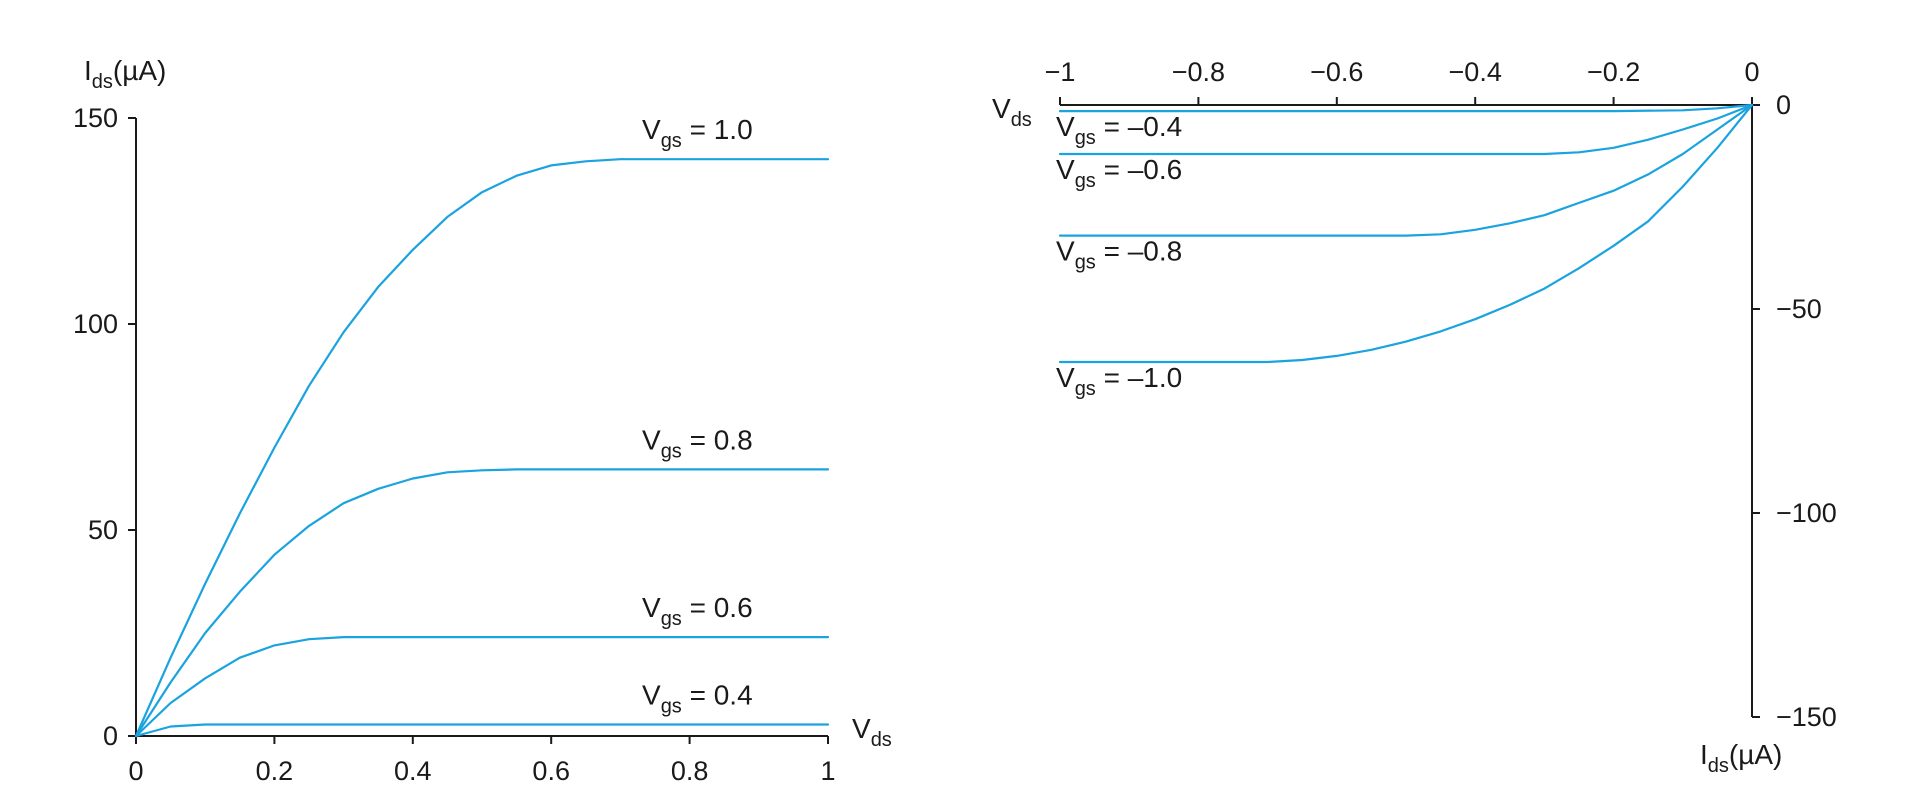 This screenshot has height=800, width=1920. Describe the element at coordinates (717, 129) in the screenshot. I see `series-label-rest: = 1.0` at that location.